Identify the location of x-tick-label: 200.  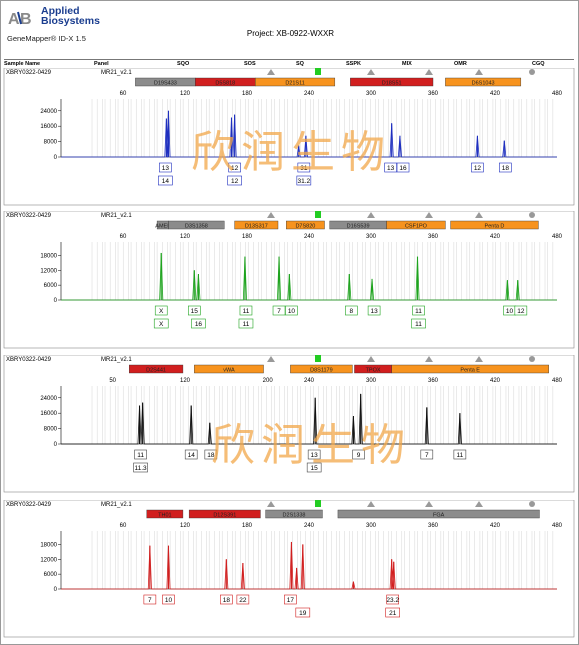
(268, 381).